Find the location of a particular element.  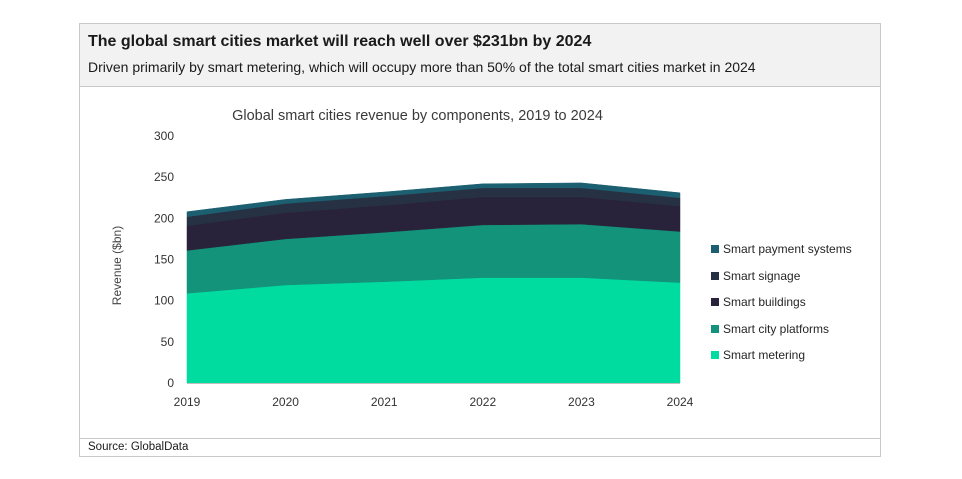

legend-item: Smart payment systems is located at coordinates (781, 249).